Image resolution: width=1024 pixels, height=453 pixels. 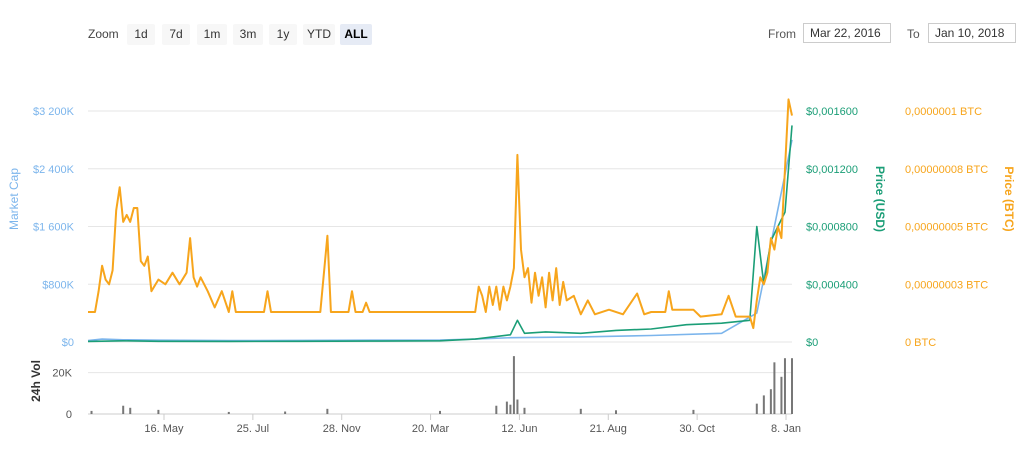 I want to click on x-tick-label: 21. Aug, so click(x=608, y=429).